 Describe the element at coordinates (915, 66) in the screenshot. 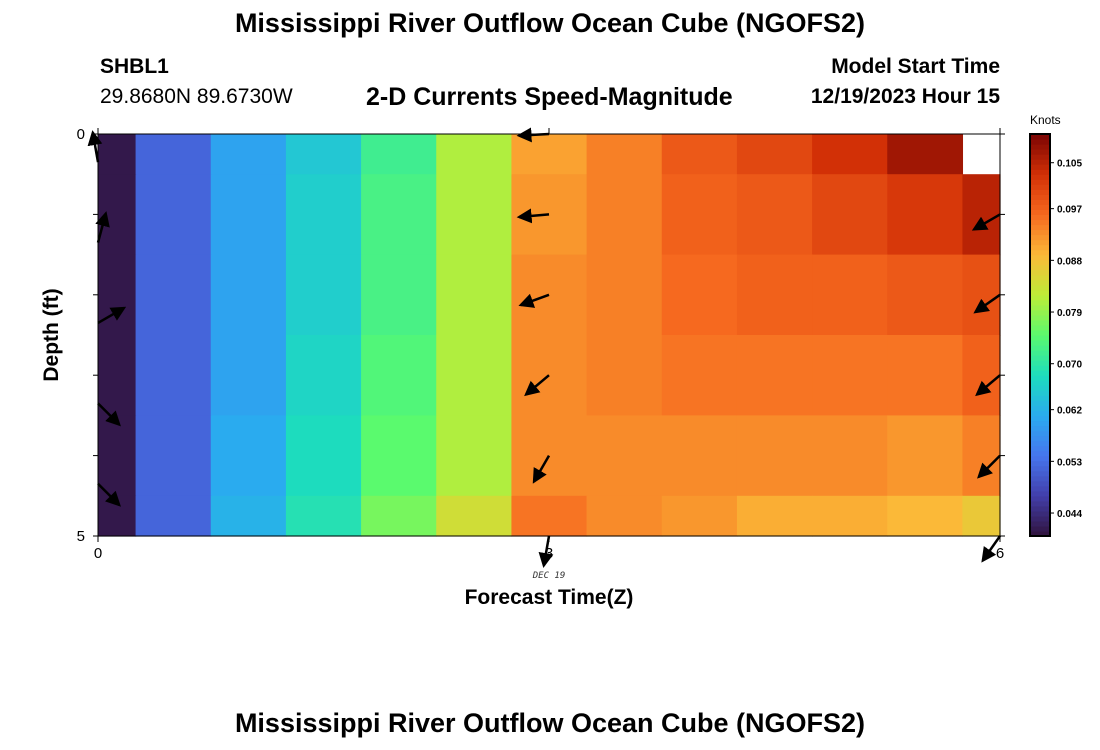

I see `model-start-label: Model Start Time` at that location.